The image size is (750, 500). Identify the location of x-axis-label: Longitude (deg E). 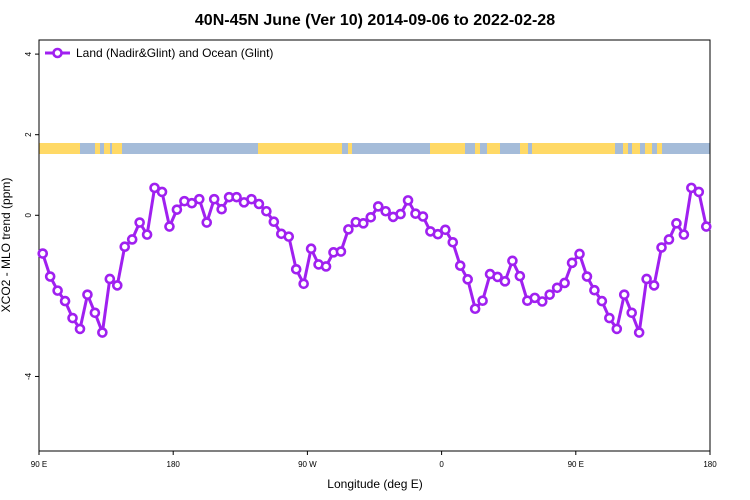
(374, 484).